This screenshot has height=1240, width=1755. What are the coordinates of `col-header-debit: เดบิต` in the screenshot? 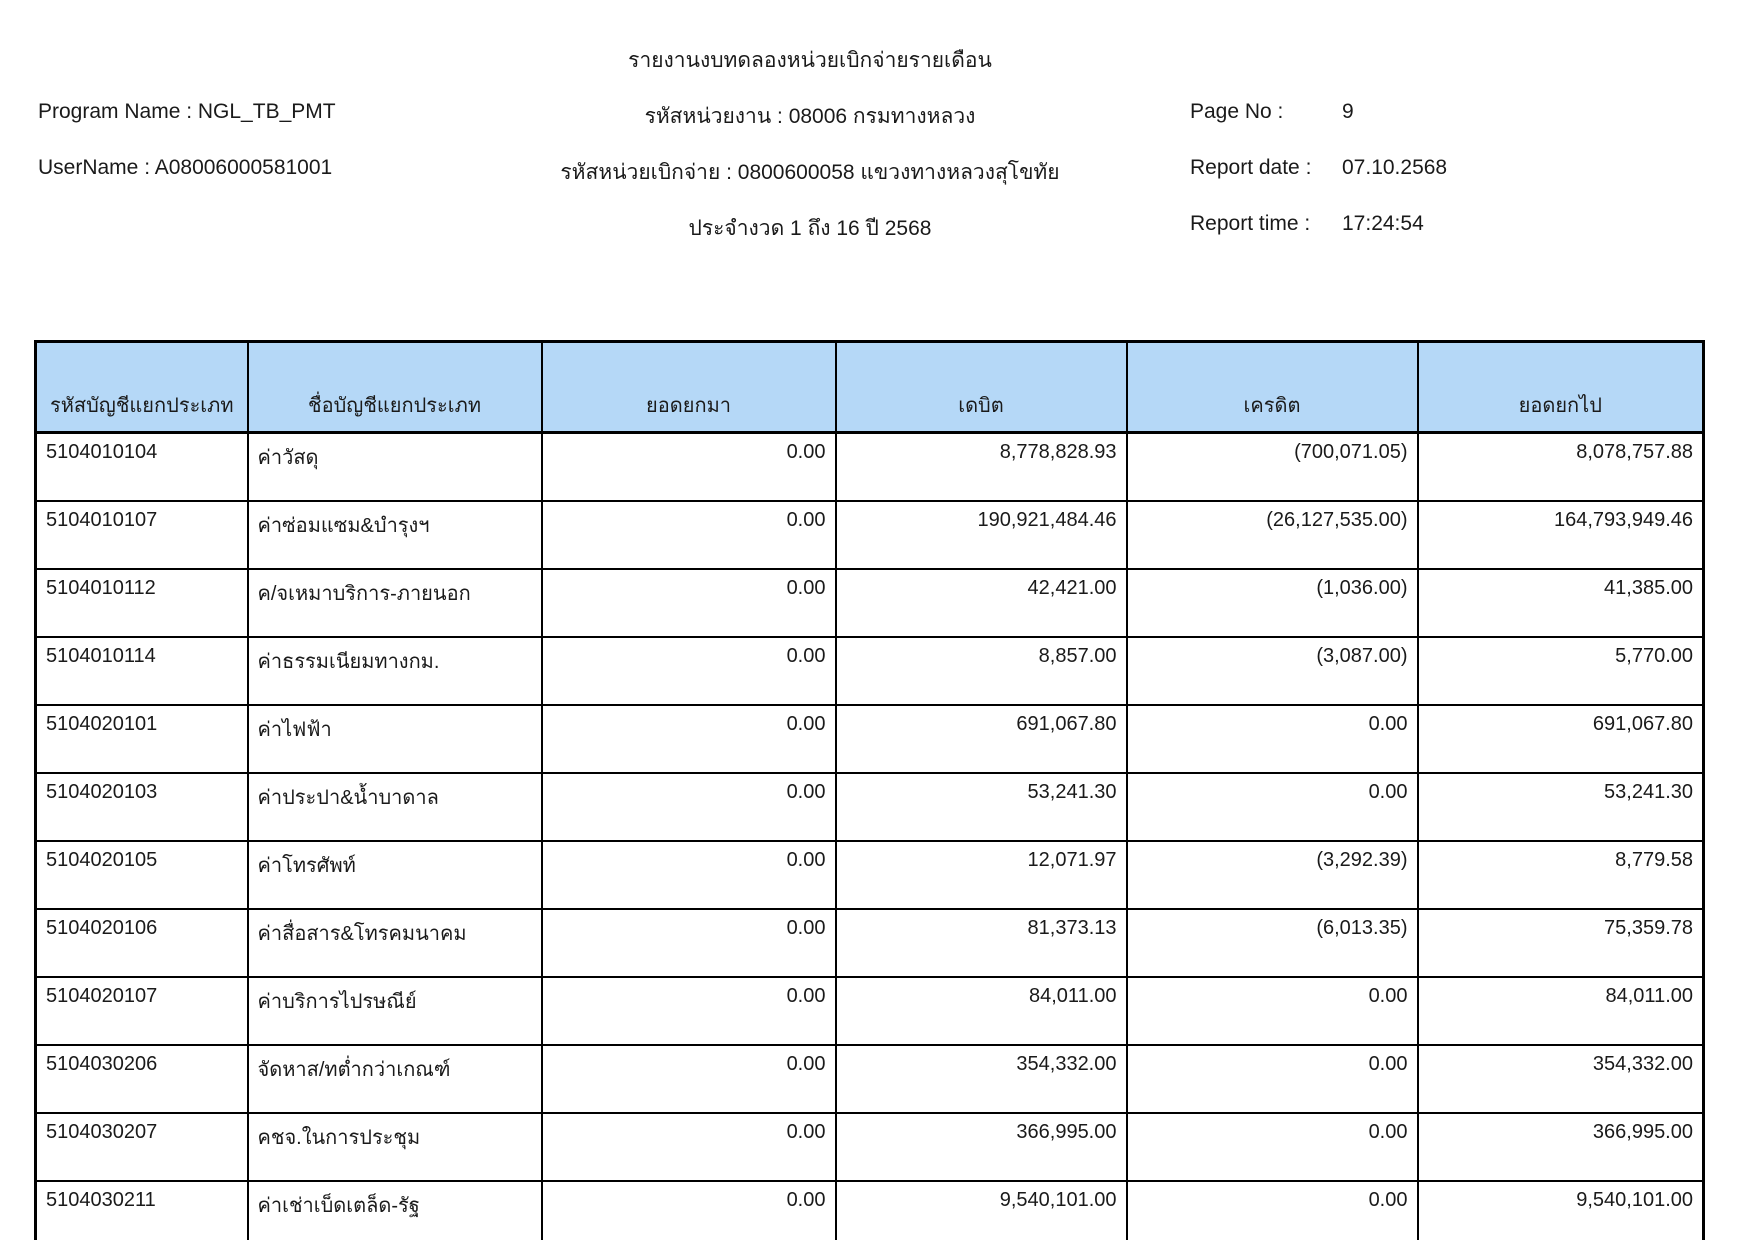 It's located at (981, 387).